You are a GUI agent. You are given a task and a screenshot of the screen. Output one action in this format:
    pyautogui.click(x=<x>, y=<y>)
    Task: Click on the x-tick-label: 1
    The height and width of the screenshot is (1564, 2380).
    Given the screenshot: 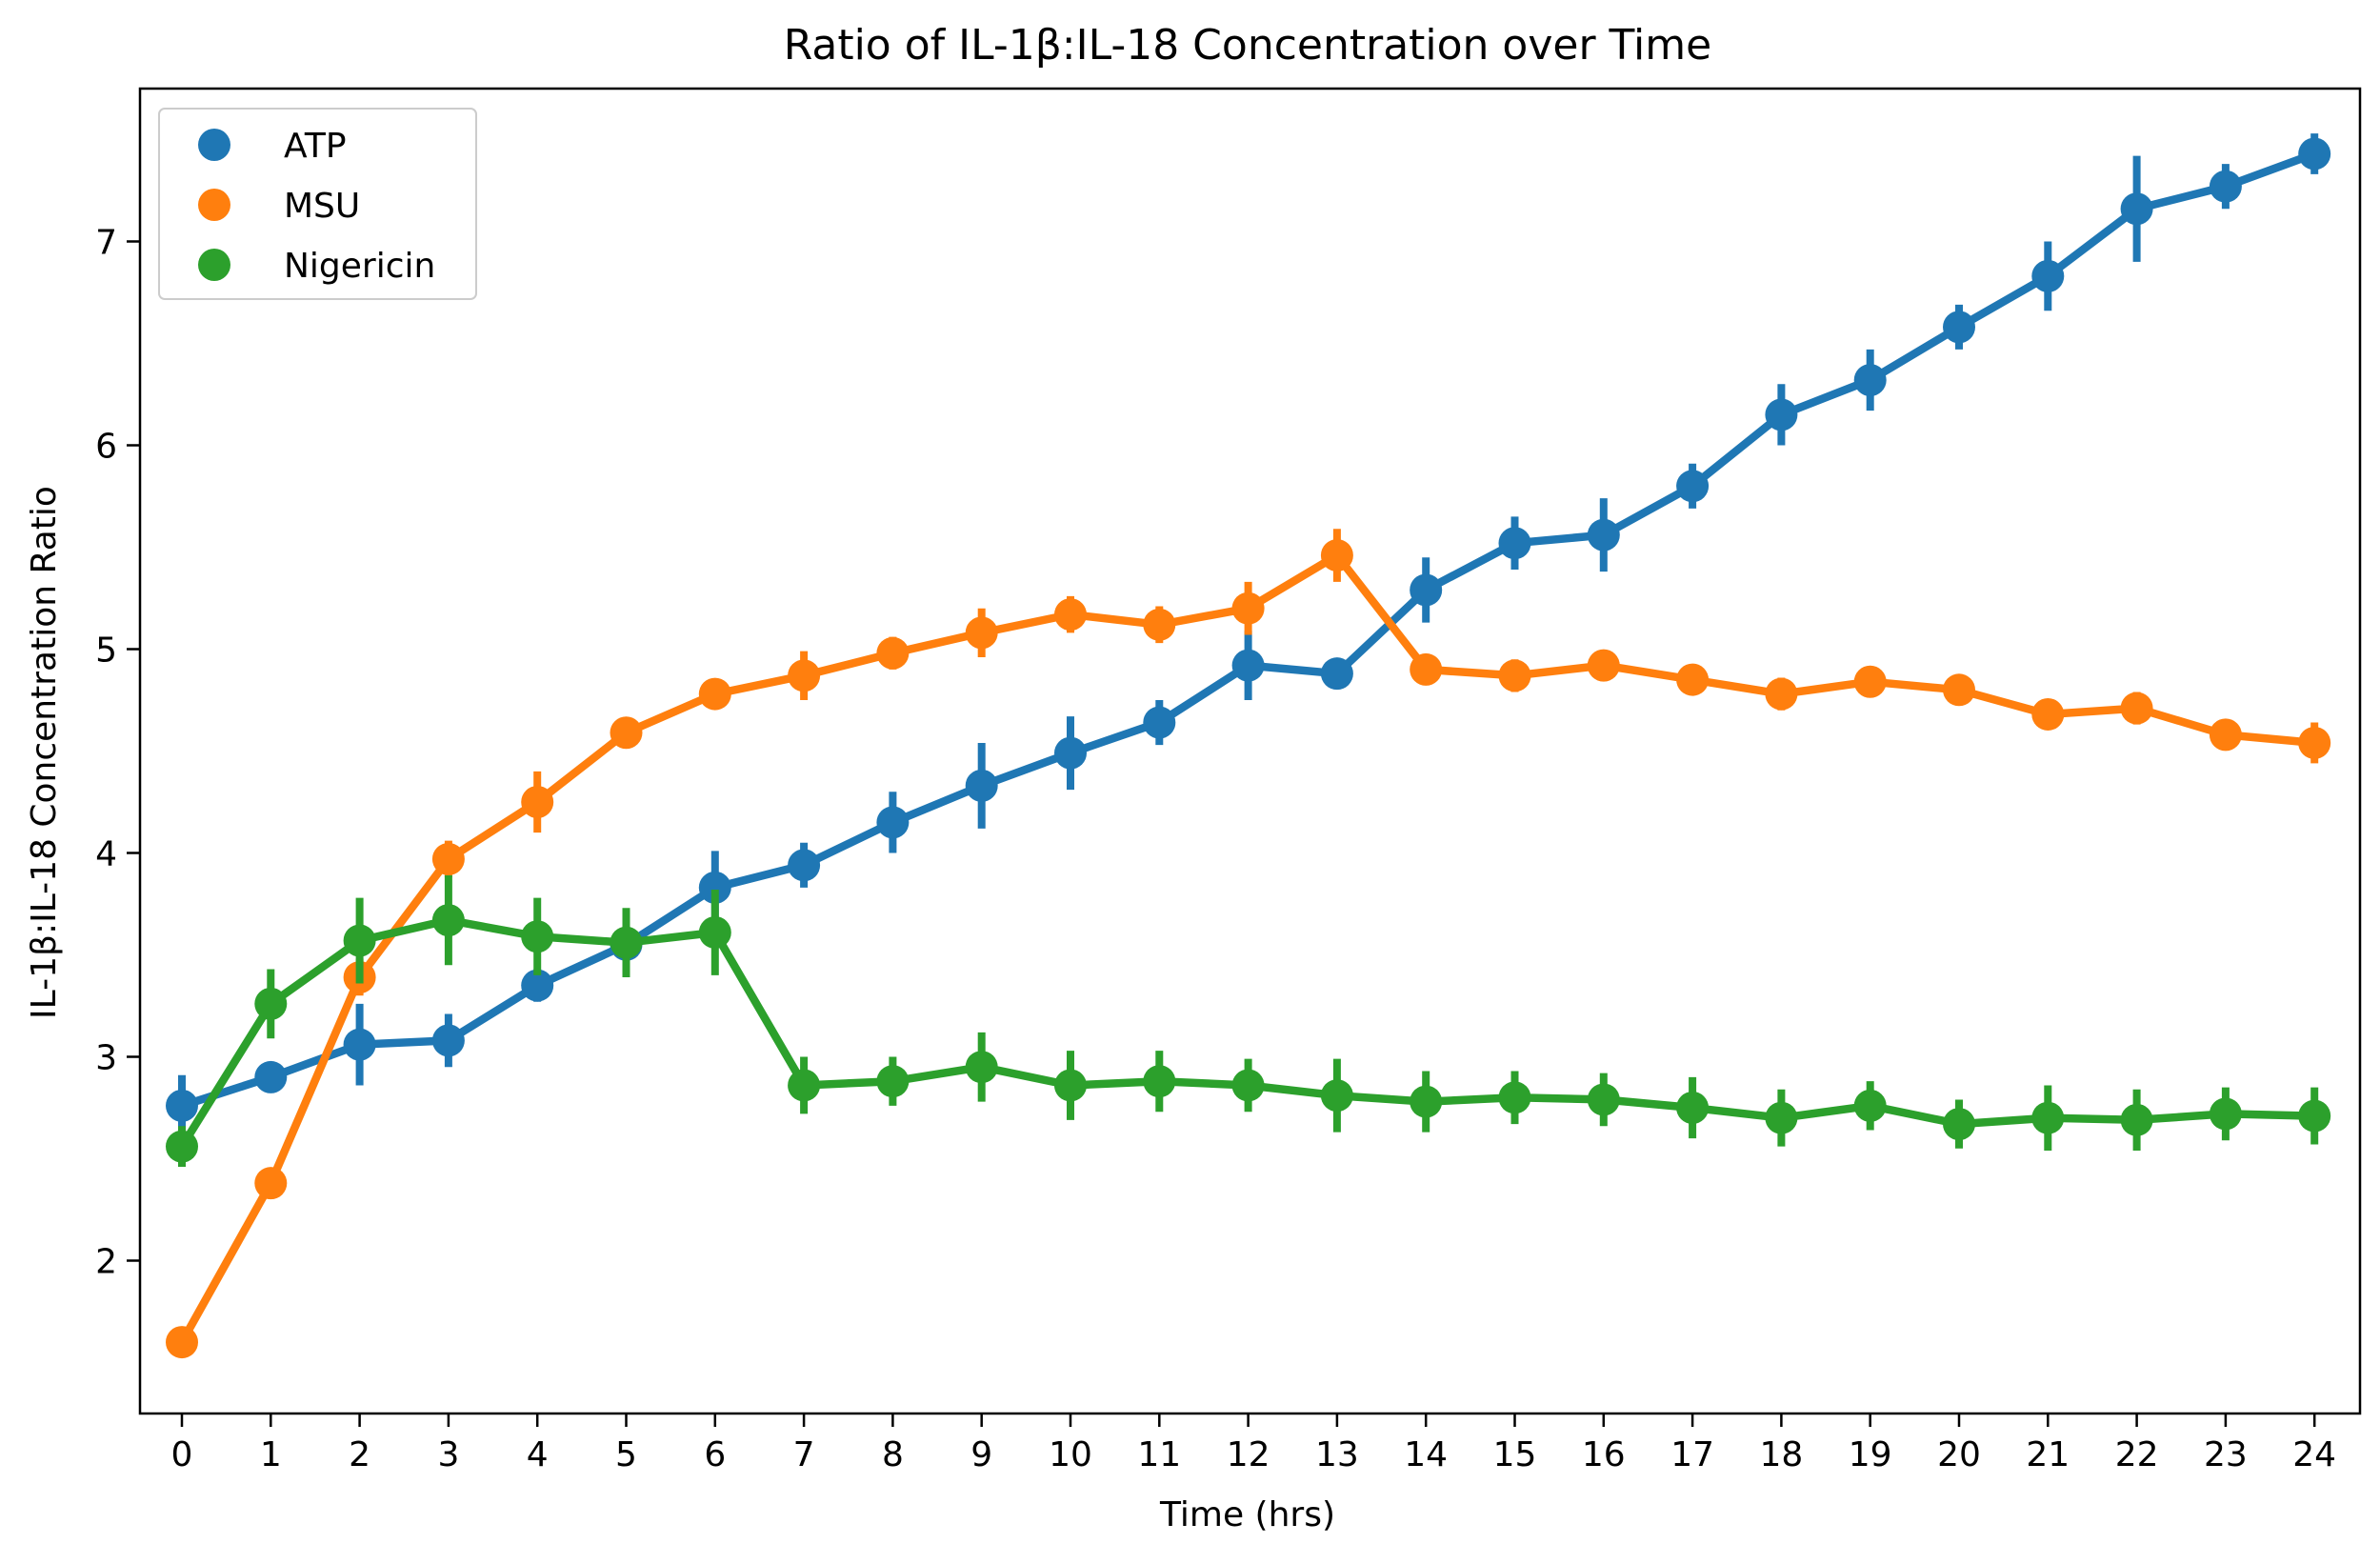 What is the action you would take?
    pyautogui.click(x=271, y=1454)
    